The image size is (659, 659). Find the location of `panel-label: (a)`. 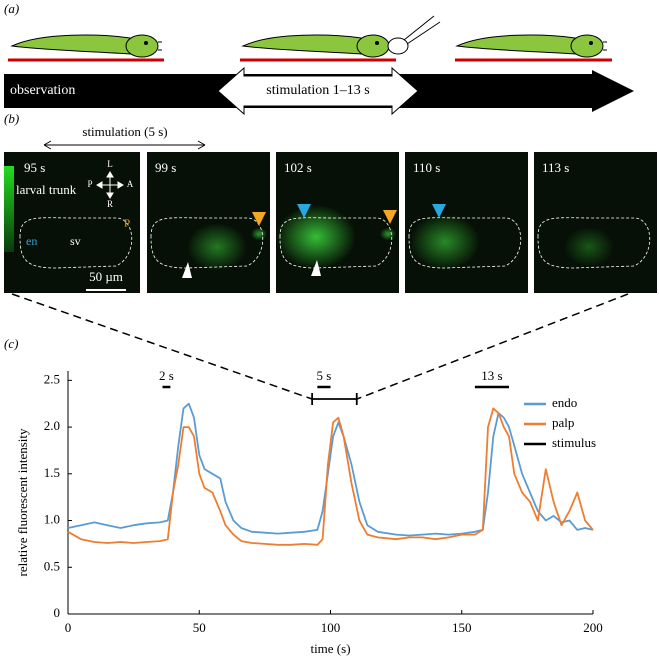

panel-label: (a) is located at coordinates (11, 8).